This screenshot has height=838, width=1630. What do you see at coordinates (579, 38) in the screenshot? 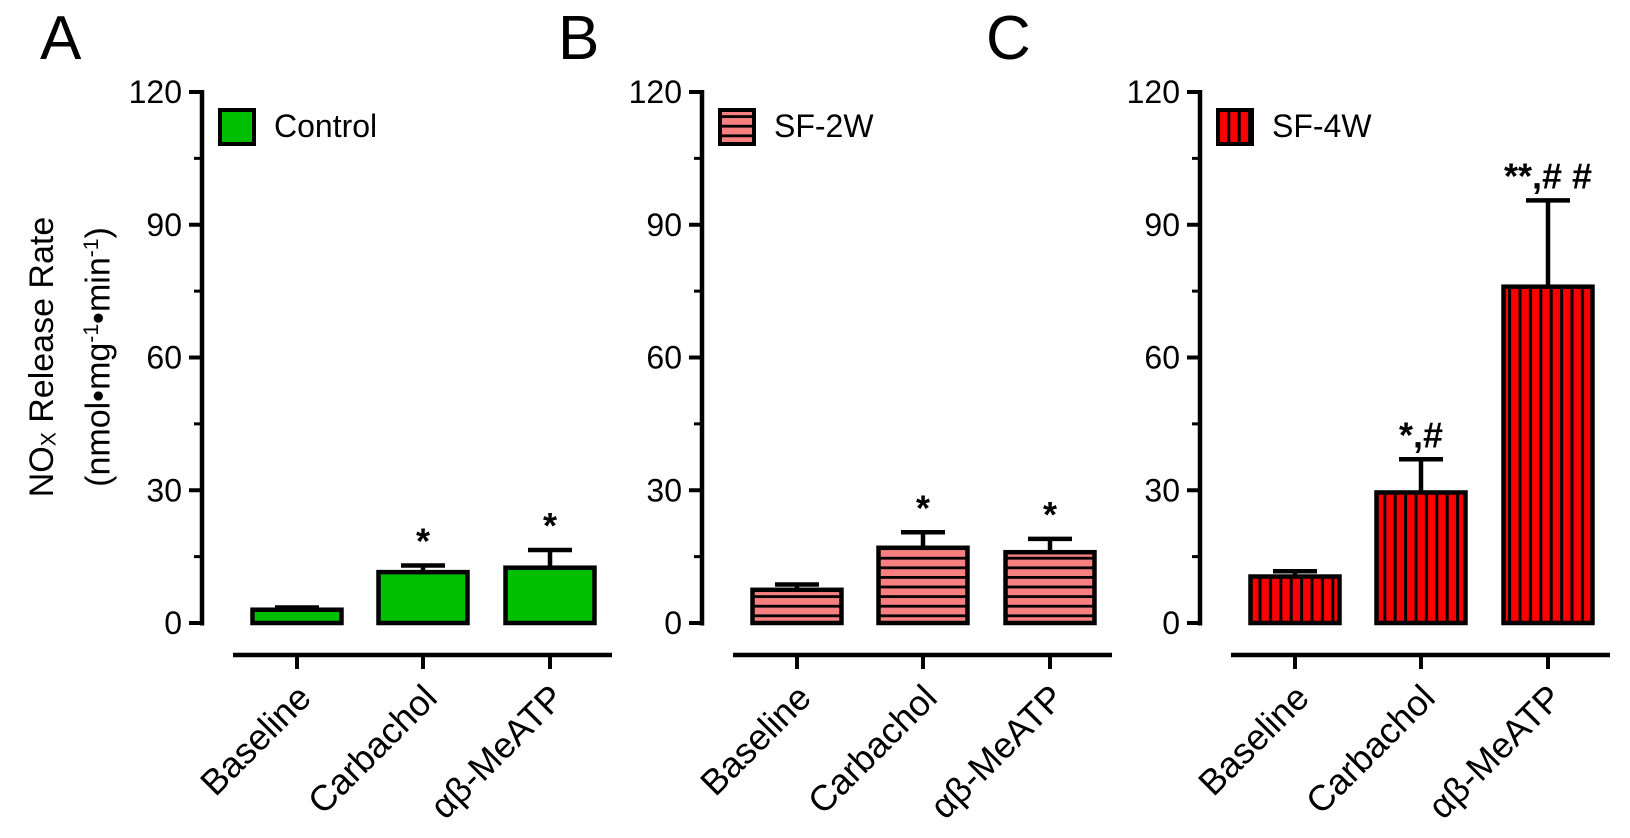
I see `panel-b-label: B` at bounding box center [579, 38].